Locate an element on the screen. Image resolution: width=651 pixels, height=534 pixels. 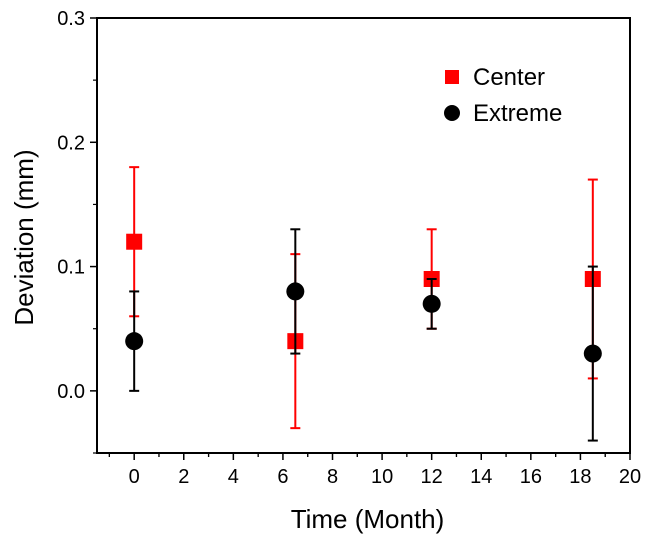
legend-swatch-square is located at coordinates (452, 77).